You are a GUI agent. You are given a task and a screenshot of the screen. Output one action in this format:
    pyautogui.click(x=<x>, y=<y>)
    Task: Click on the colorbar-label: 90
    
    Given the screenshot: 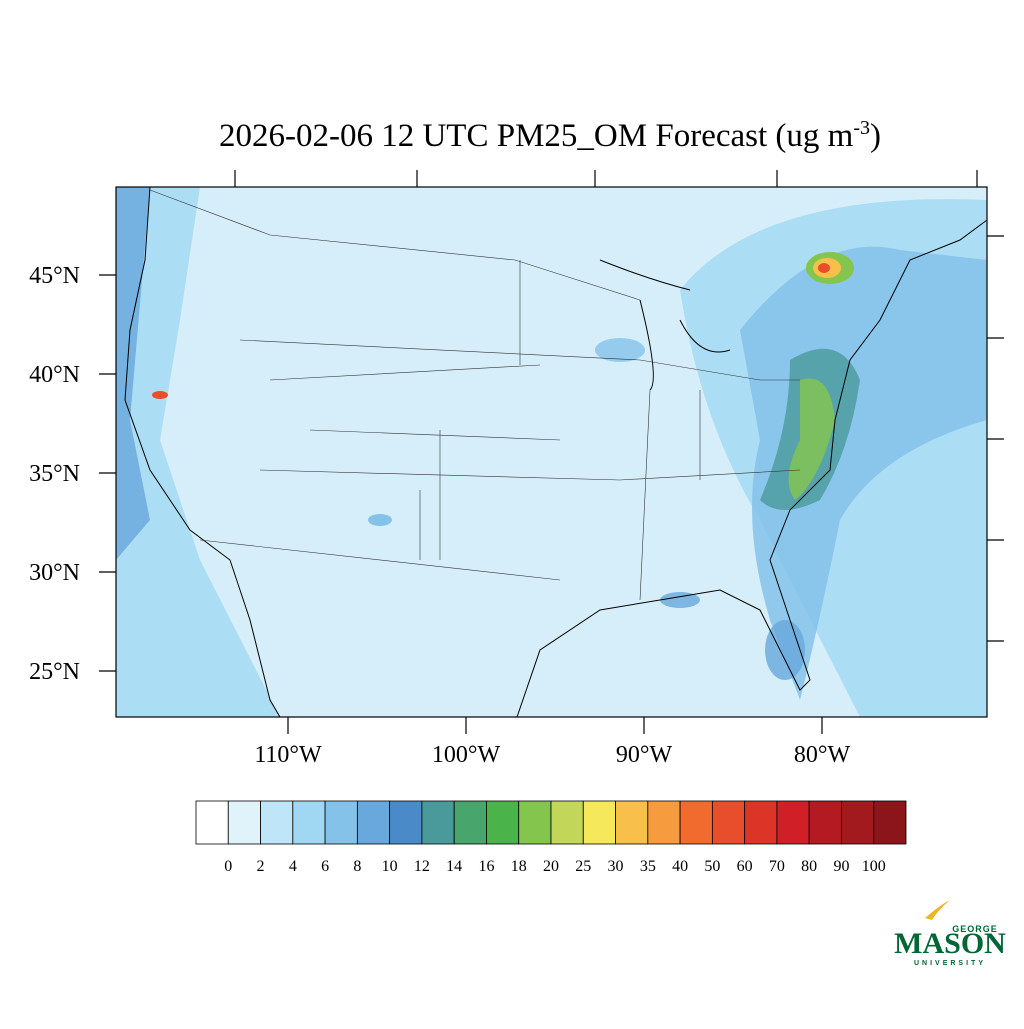 What is the action you would take?
    pyautogui.click(x=841, y=866)
    